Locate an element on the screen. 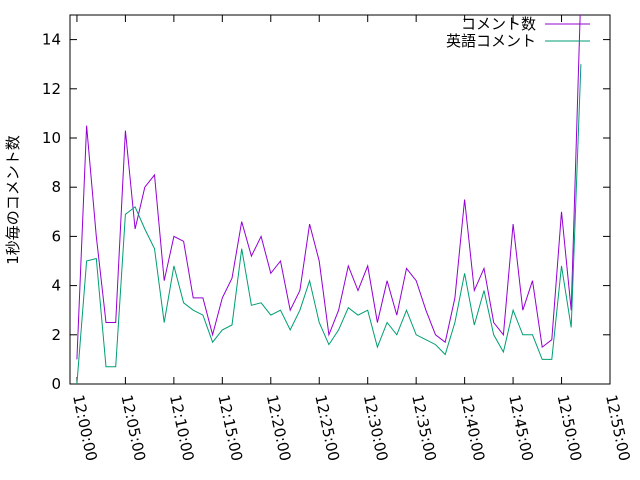 This screenshot has width=640, height=480. y-tick-label: 12 is located at coordinates (51, 89).